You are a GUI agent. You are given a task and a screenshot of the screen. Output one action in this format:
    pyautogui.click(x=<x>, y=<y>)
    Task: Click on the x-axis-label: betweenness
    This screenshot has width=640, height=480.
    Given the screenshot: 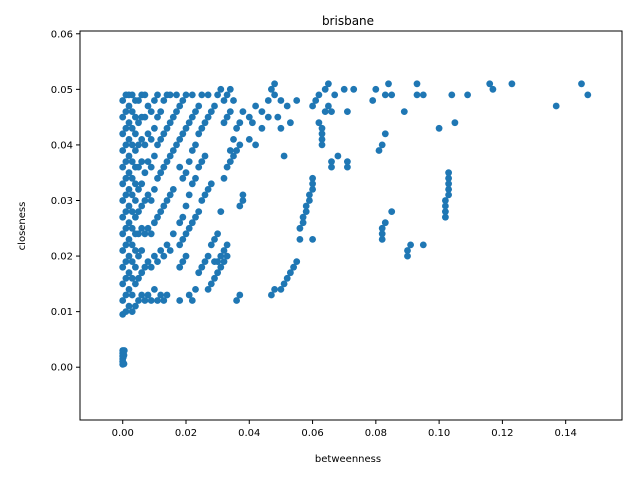 What is the action you would take?
    pyautogui.click(x=348, y=459)
    